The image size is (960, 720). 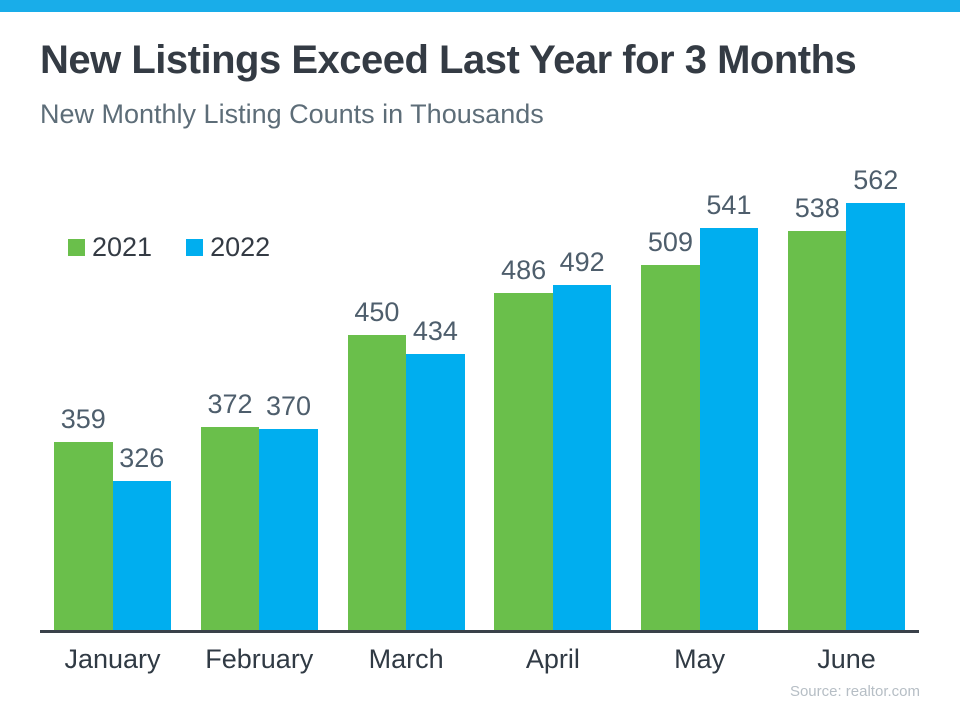 What do you see at coordinates (141, 555) in the screenshot?
I see `bar-2022-january` at bounding box center [141, 555].